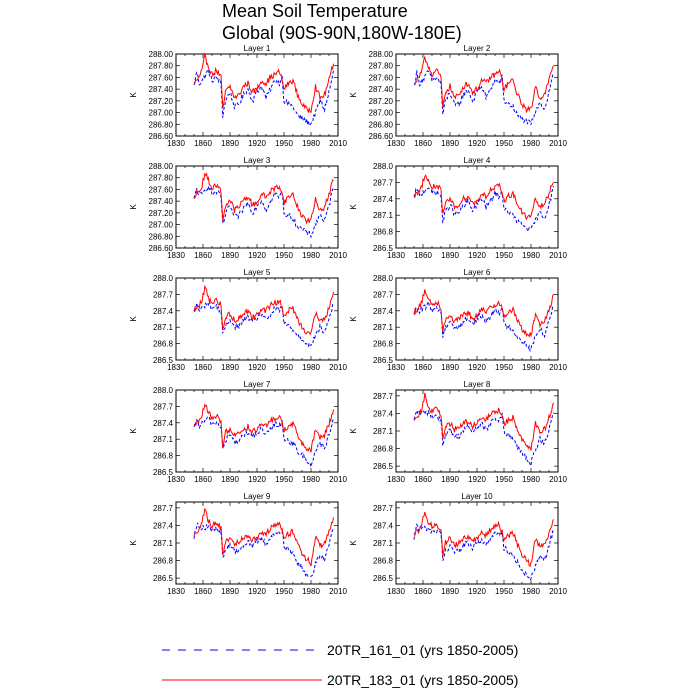  What do you see at coordinates (161, 248) in the screenshot?
I see `y-tick-label: 286.60` at bounding box center [161, 248].